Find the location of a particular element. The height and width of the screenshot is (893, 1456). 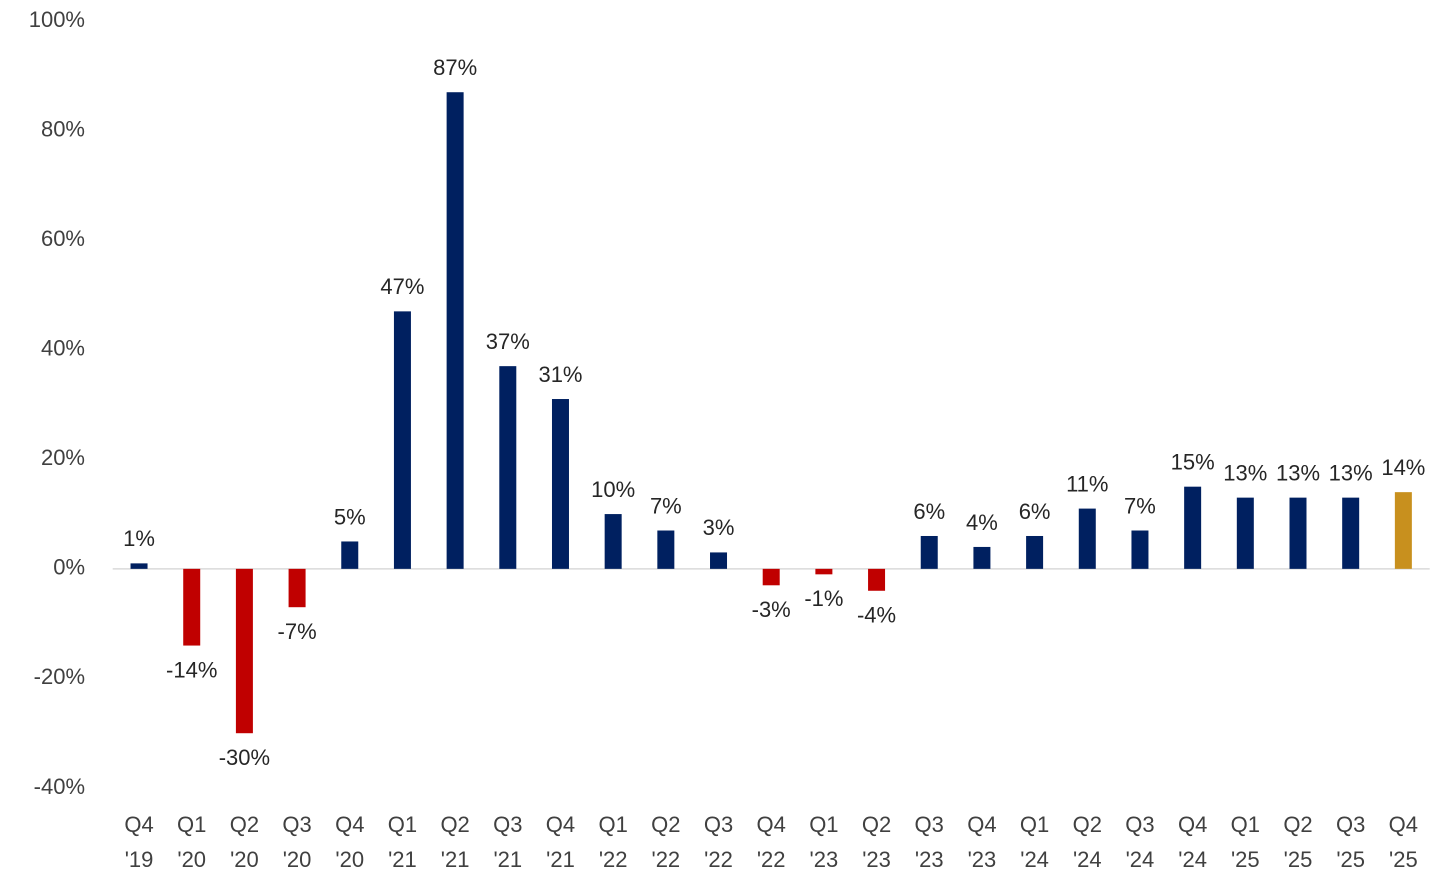

y-tick-label: 100% is located at coordinates (57, 19).